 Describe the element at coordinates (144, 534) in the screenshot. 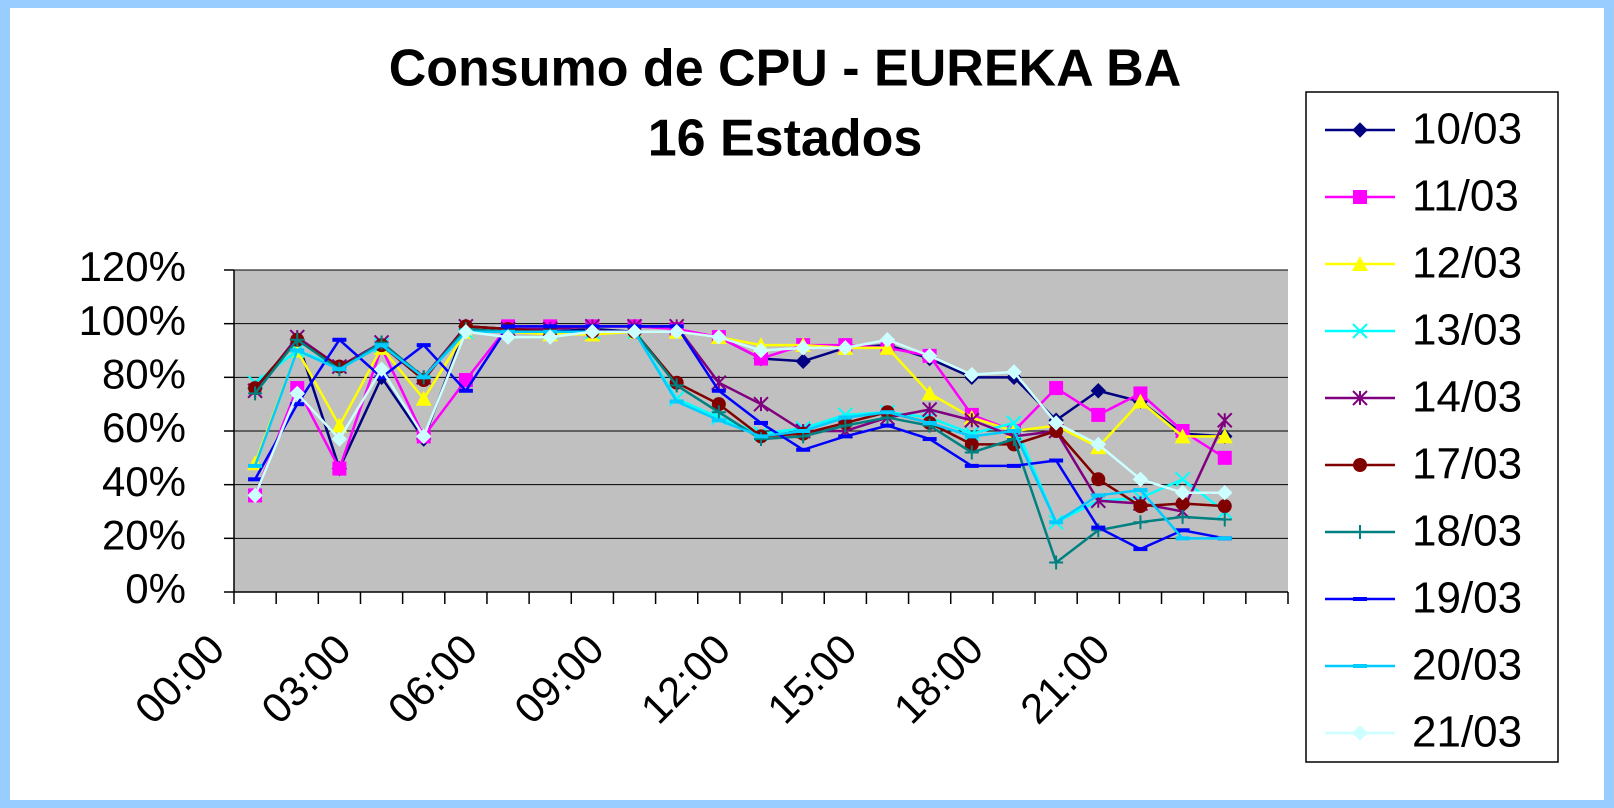

I see `y-tick-label: 20%` at that location.